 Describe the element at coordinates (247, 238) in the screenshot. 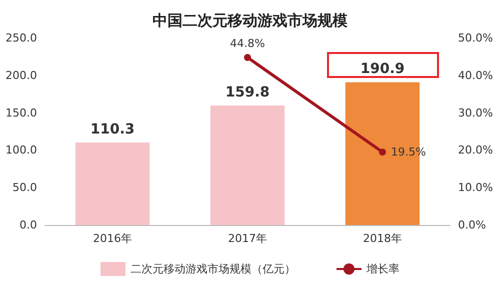

I see `x-tick-label: 2017年` at that location.